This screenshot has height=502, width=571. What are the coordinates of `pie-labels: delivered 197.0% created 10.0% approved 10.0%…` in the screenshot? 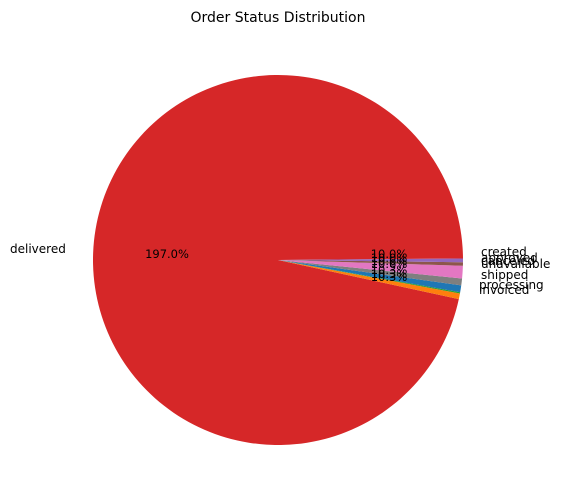 It's located at (280, 269).